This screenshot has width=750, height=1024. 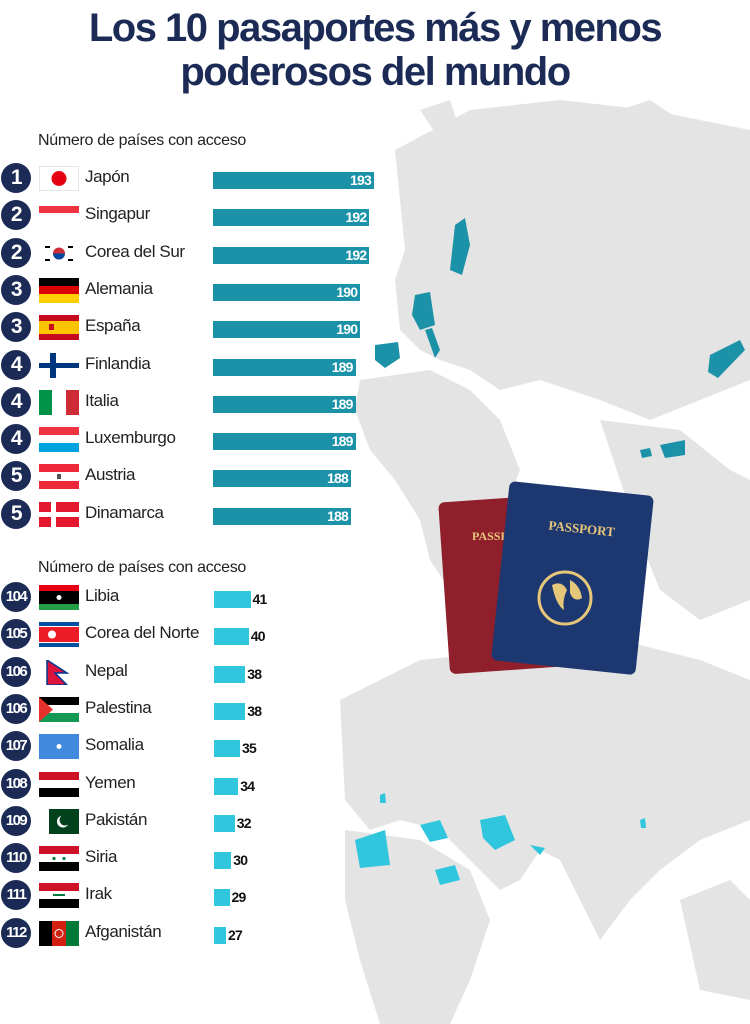 I want to click on bar: 193, so click(x=293, y=180).